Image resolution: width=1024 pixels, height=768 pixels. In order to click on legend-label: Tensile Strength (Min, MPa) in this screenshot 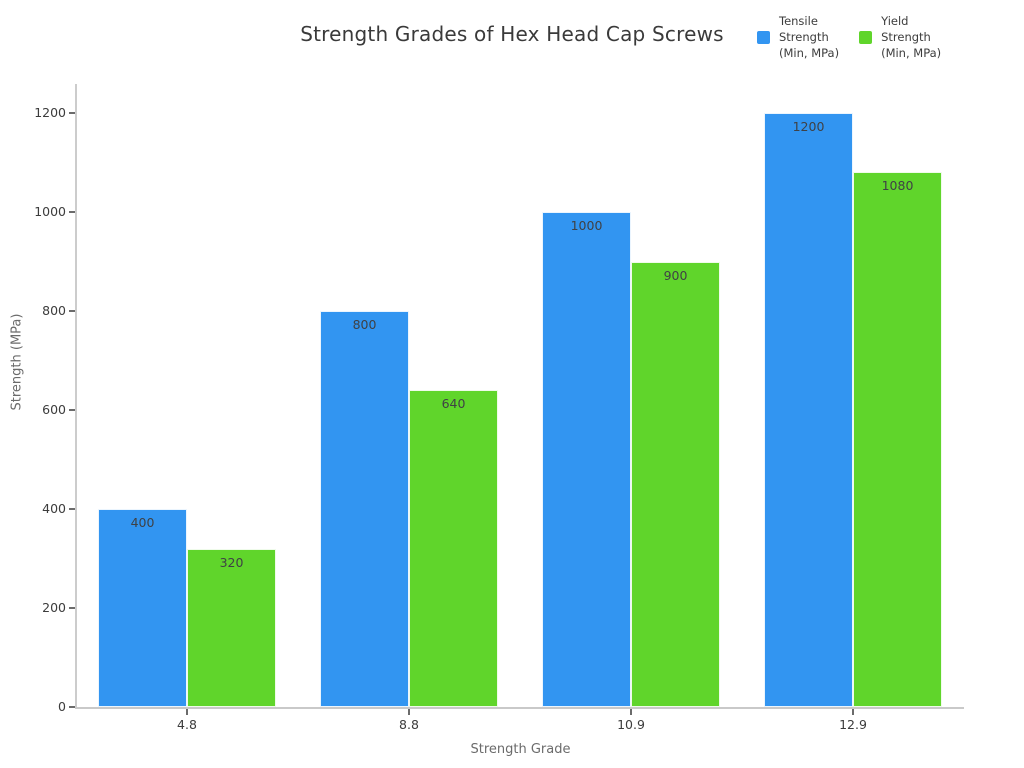, I will do `click(809, 37)`.